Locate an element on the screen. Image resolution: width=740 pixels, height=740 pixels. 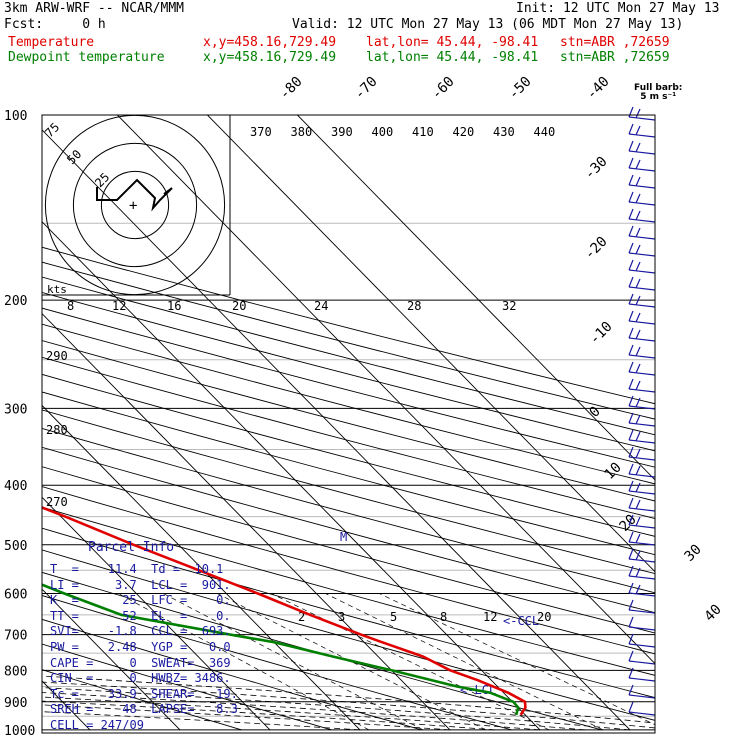
temperature-coords: x,y=458.16,729.49 is located at coordinates (270, 42).